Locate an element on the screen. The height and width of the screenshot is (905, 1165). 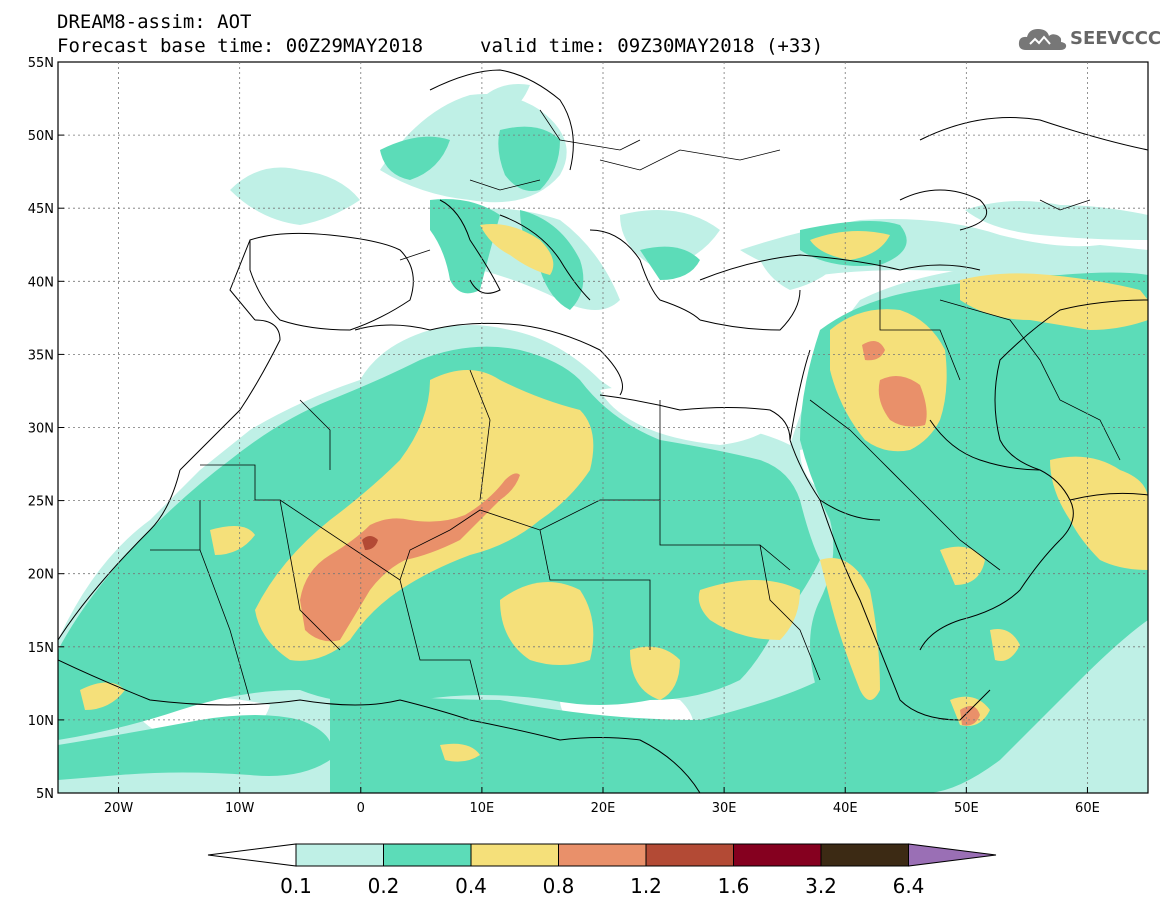
lat-label: 20N is located at coordinates (41, 575).